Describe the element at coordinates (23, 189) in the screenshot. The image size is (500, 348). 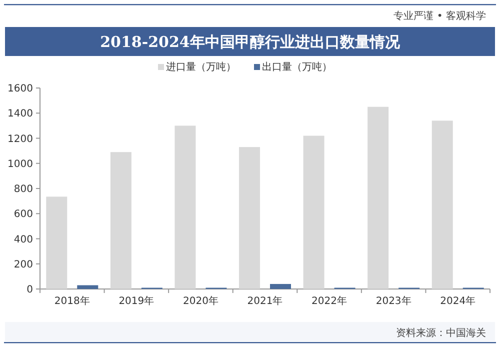
I see `y-tick-label: 800` at that location.